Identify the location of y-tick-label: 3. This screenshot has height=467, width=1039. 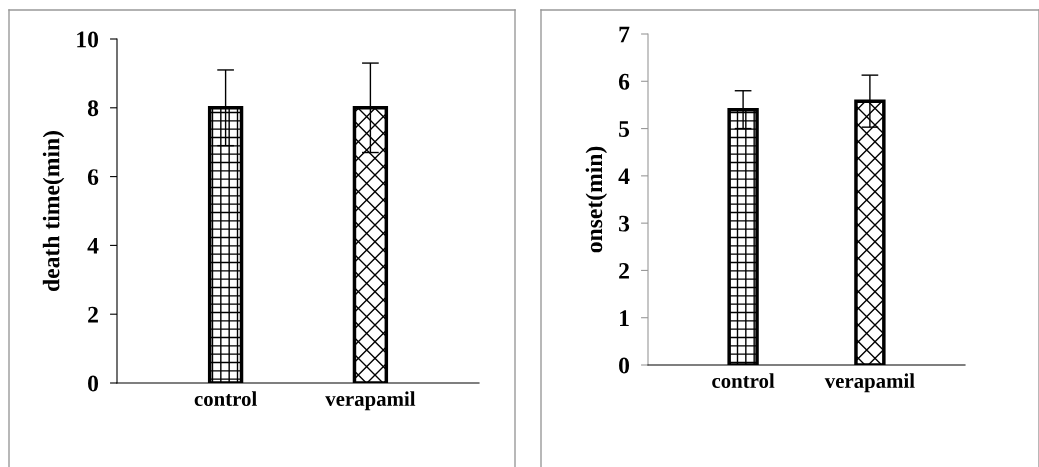
(624, 223).